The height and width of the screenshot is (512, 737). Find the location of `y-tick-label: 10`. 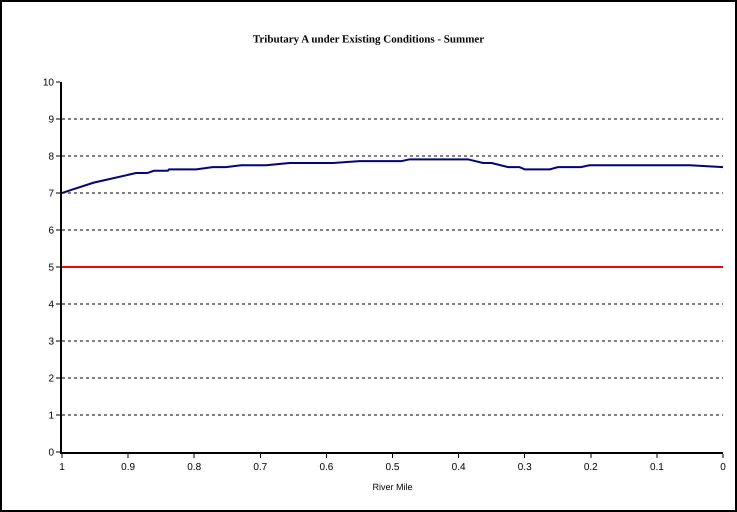

y-tick-label: 10 is located at coordinates (48, 83).